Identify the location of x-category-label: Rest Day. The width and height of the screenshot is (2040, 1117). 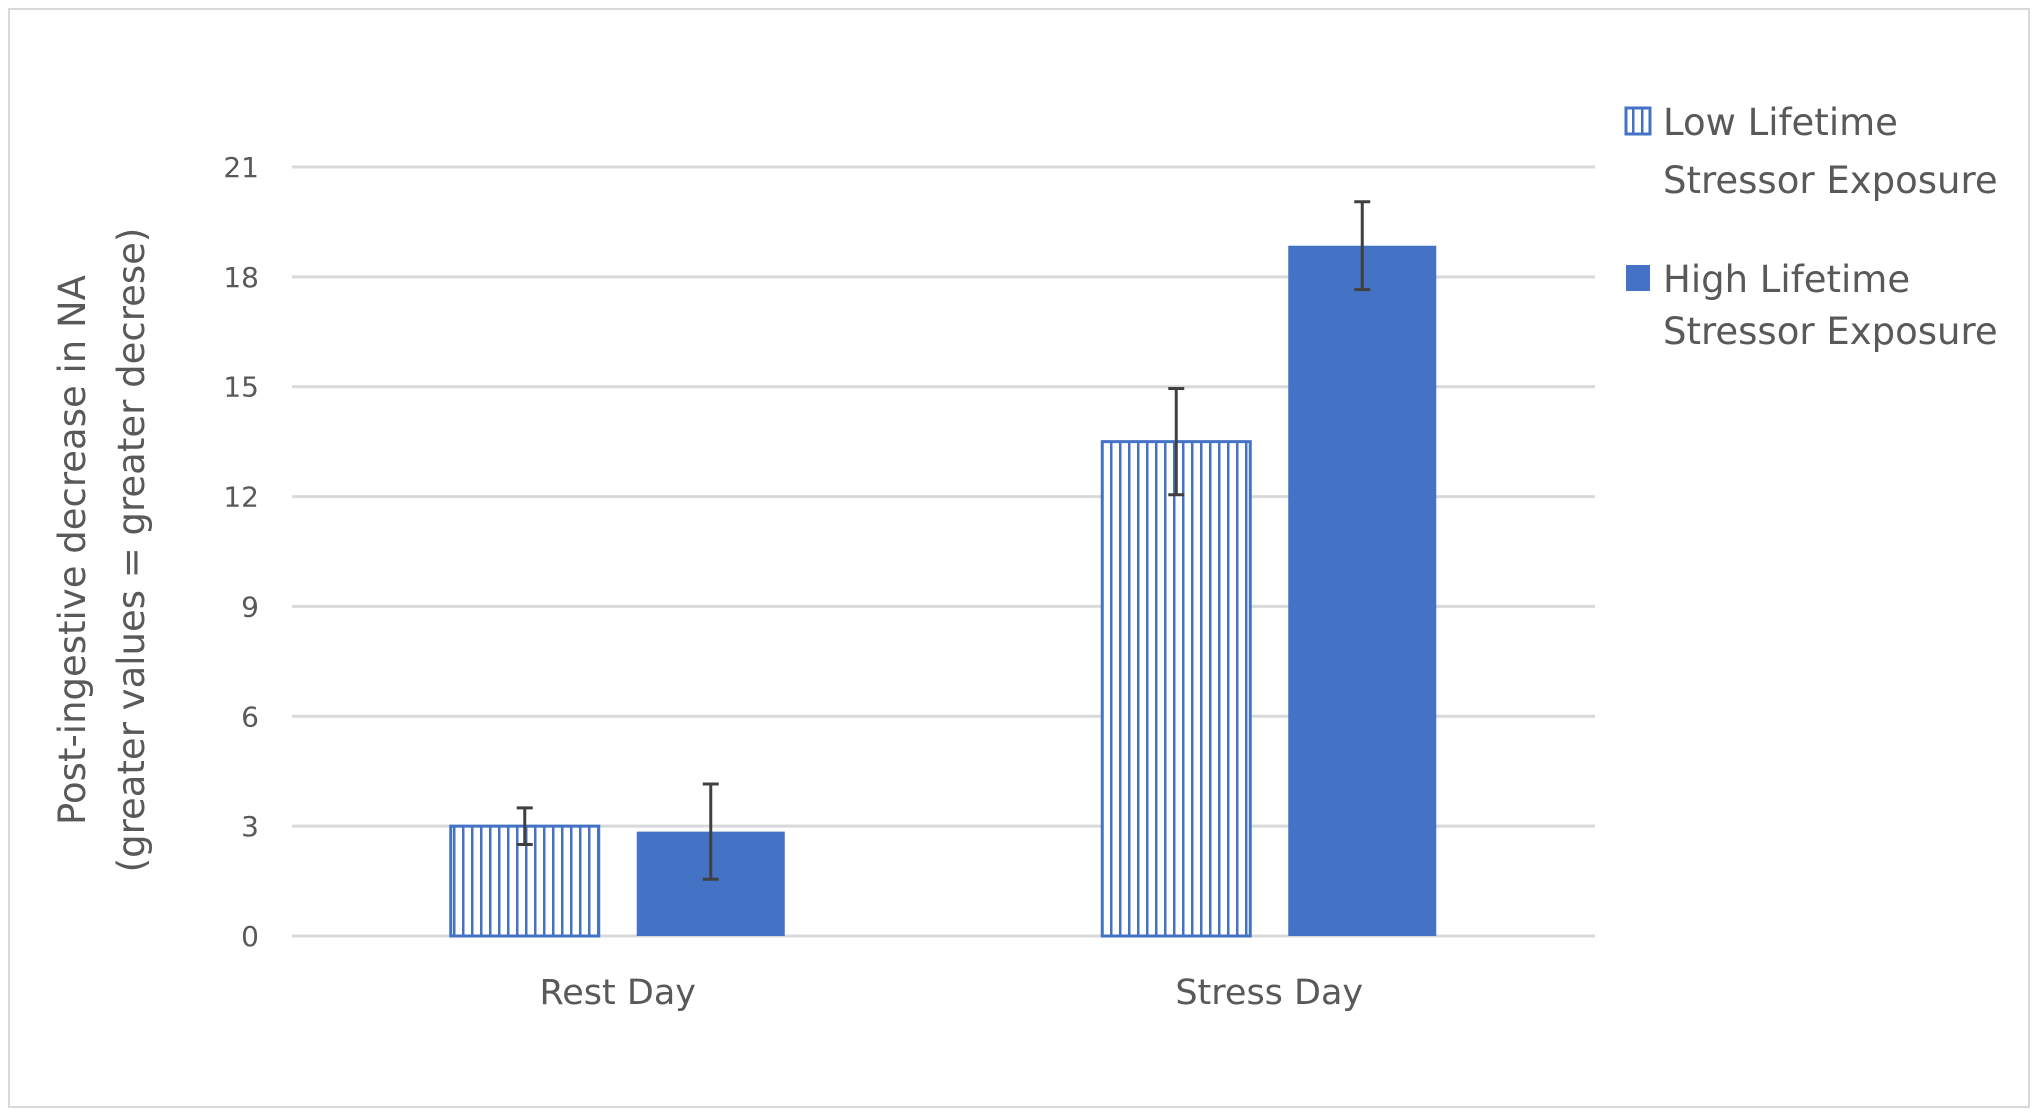
(618, 993).